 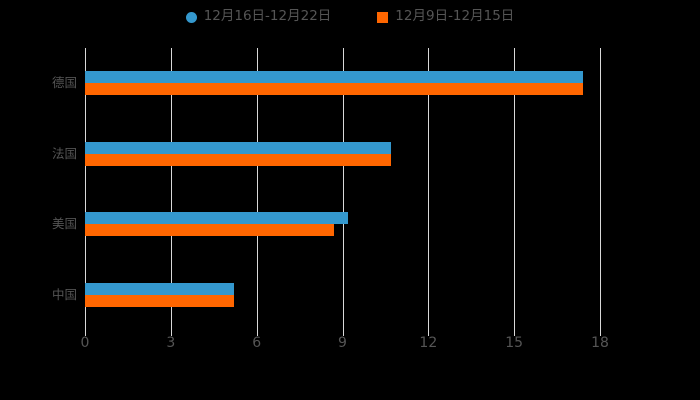 What do you see at coordinates (383, 17) in the screenshot?
I see `legend-square-marker-icon` at bounding box center [383, 17].